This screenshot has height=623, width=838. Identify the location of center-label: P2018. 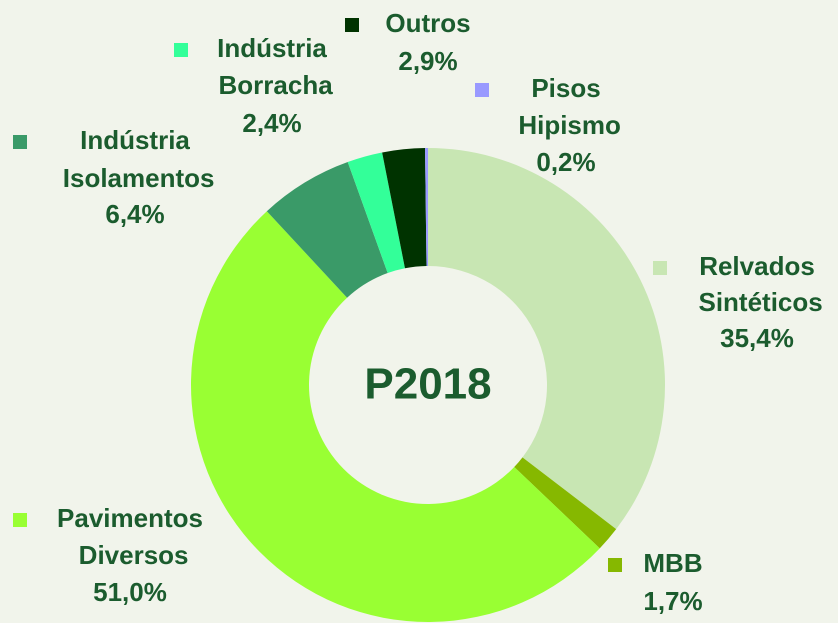
(427, 384).